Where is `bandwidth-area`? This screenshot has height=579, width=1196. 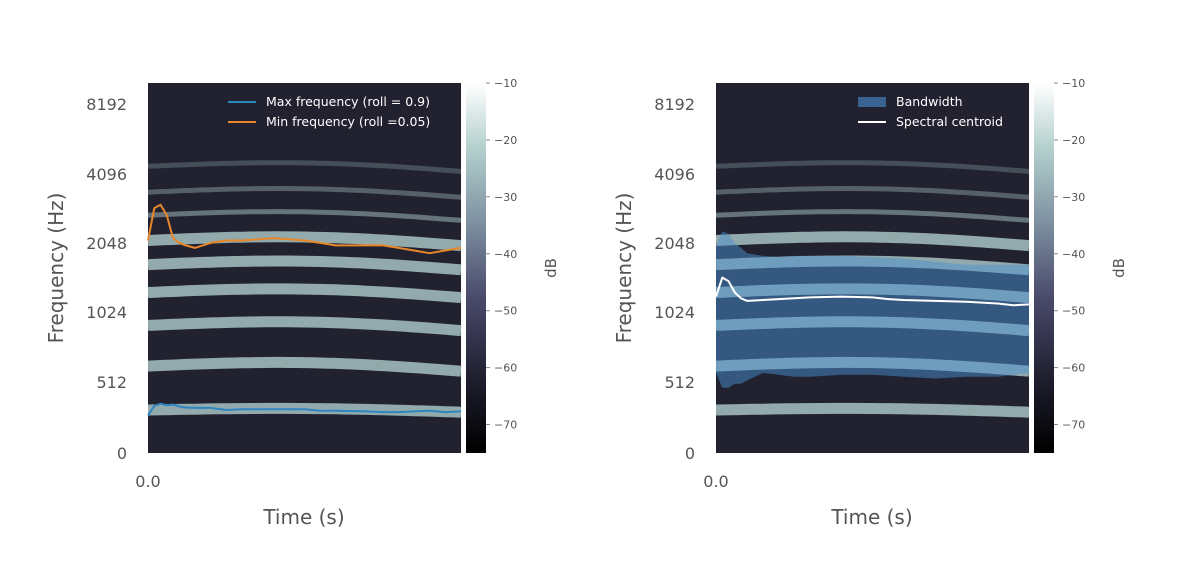
bandwidth-area is located at coordinates (872, 309).